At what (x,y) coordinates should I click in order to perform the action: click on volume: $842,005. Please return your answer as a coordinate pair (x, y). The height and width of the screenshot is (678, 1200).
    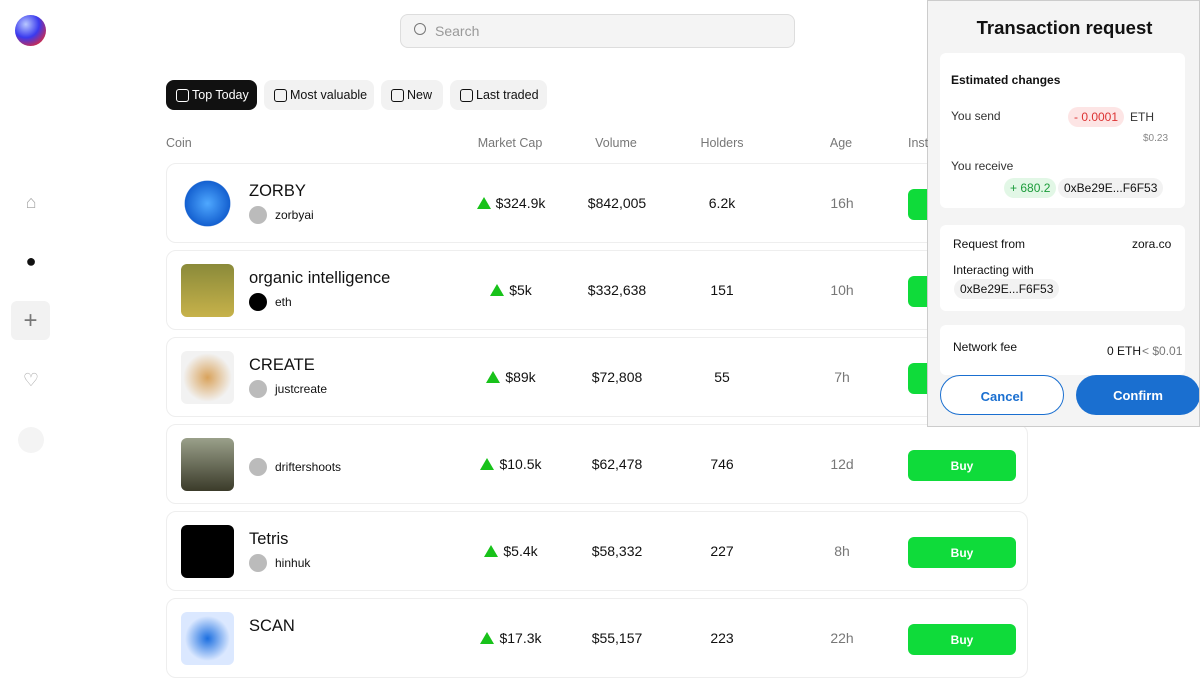
    Looking at the image, I should click on (617, 203).